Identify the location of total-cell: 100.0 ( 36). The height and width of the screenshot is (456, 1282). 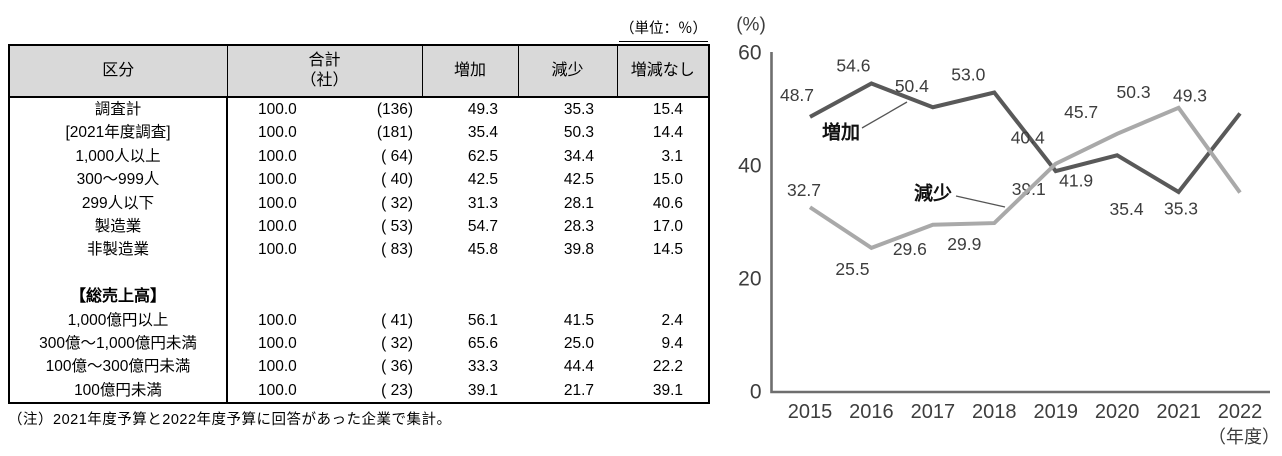
(324, 366).